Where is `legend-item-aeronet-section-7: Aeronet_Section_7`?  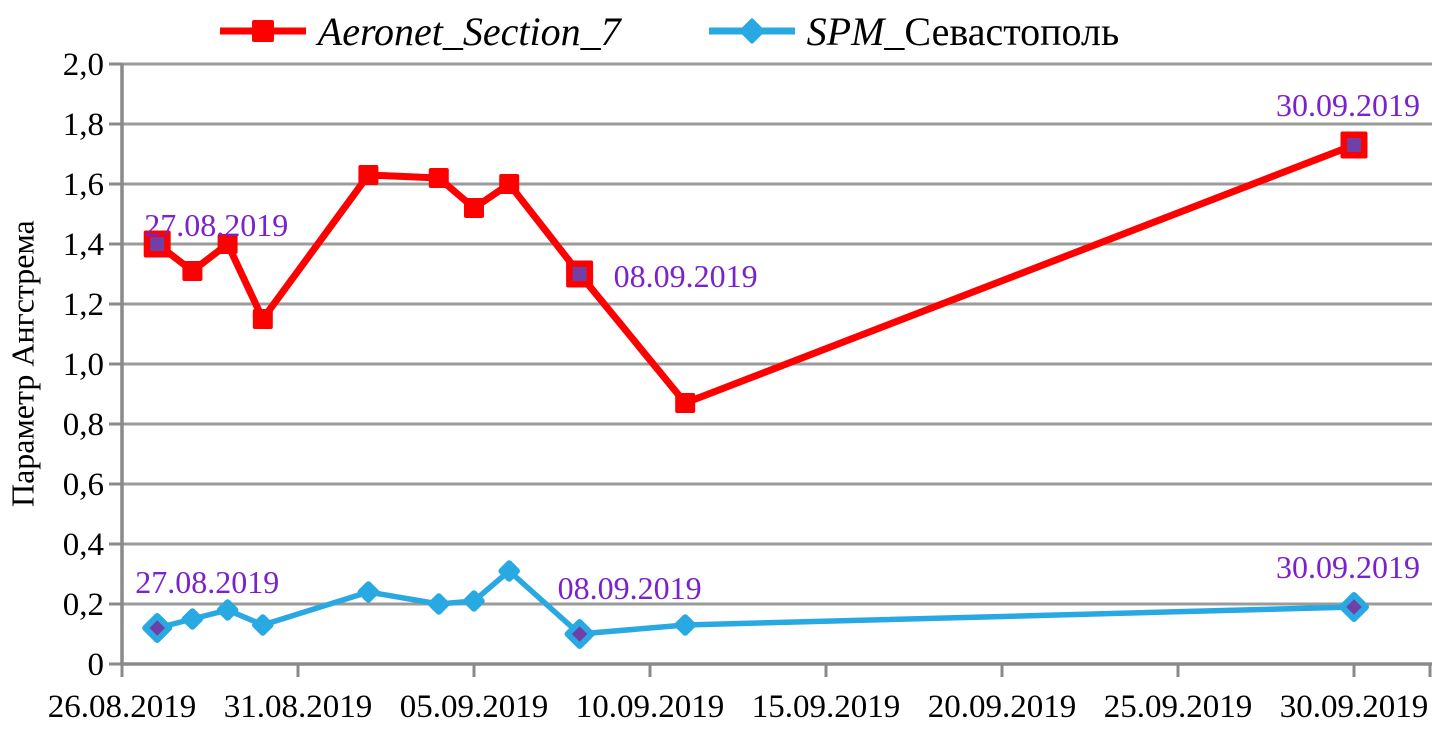 legend-item-aeronet-section-7: Aeronet_Section_7 is located at coordinates (420, 31).